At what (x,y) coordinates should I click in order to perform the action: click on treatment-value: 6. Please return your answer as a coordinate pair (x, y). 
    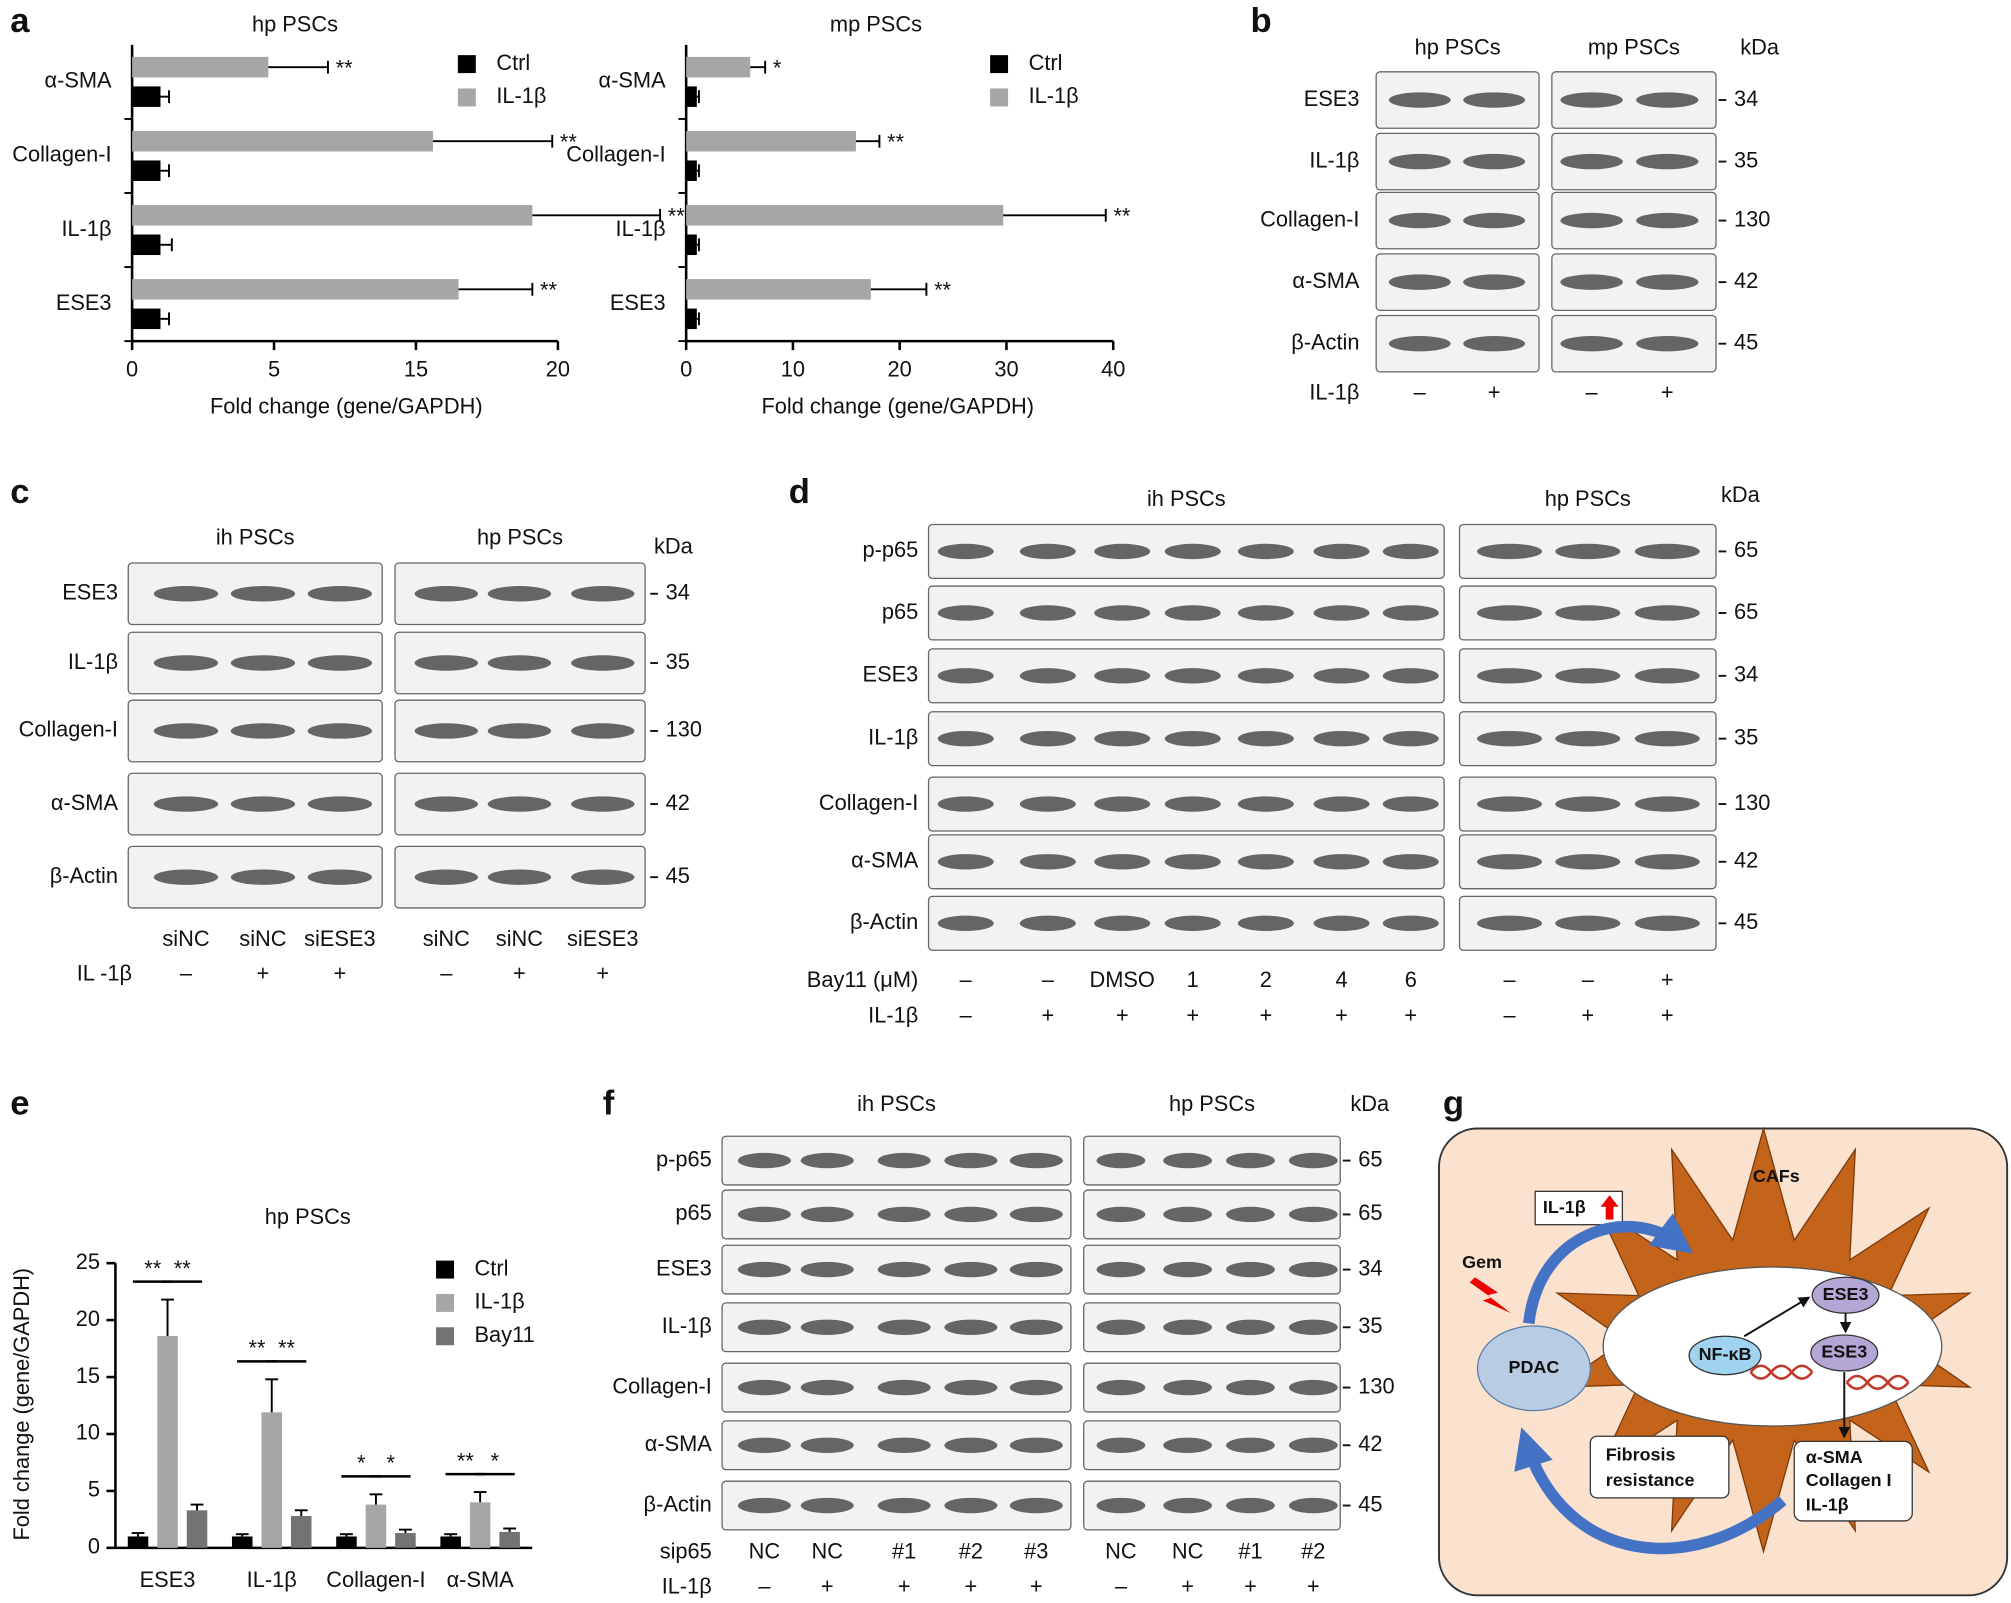
    Looking at the image, I should click on (1411, 979).